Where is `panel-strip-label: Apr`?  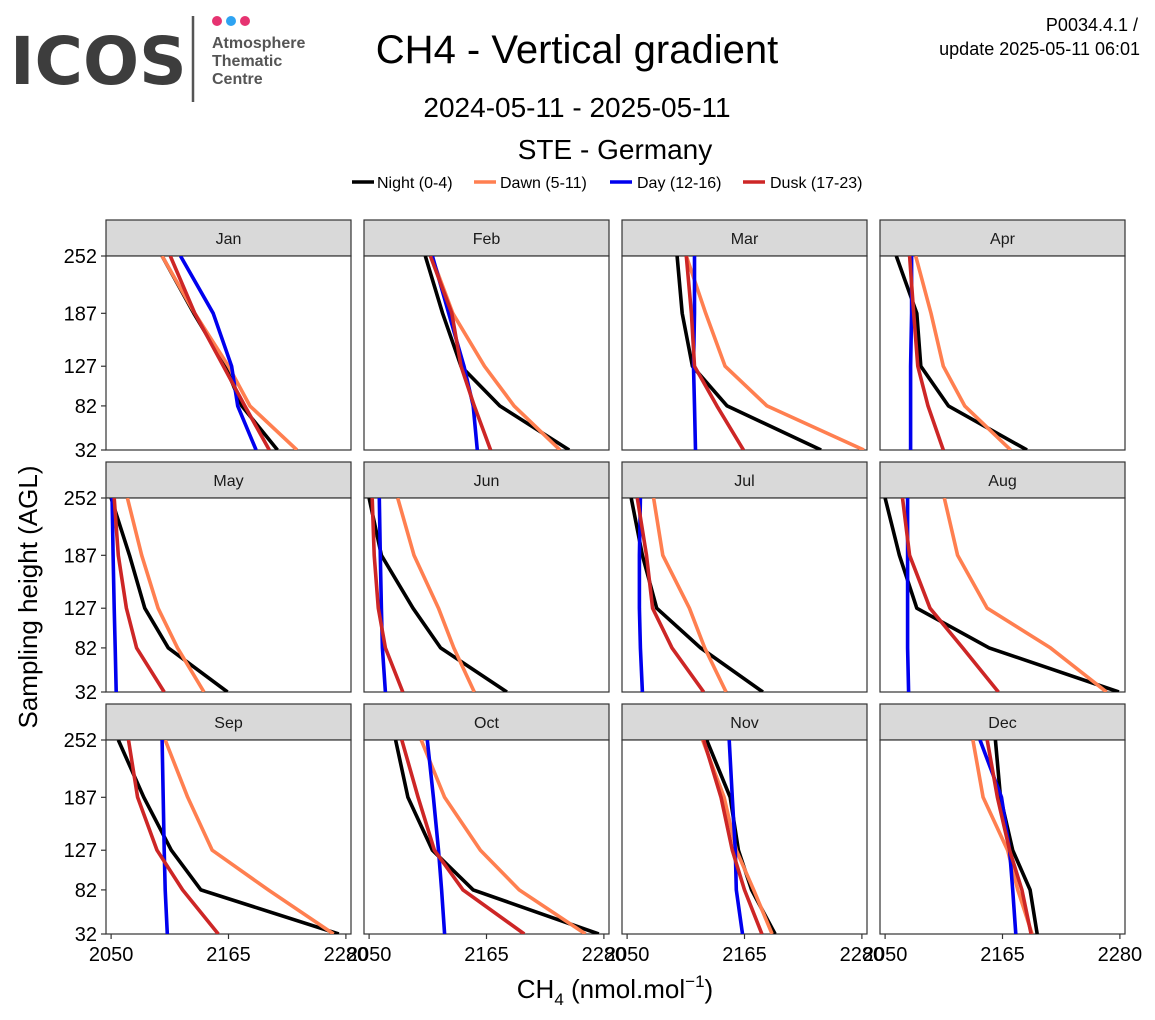 panel-strip-label: Apr is located at coordinates (1003, 239).